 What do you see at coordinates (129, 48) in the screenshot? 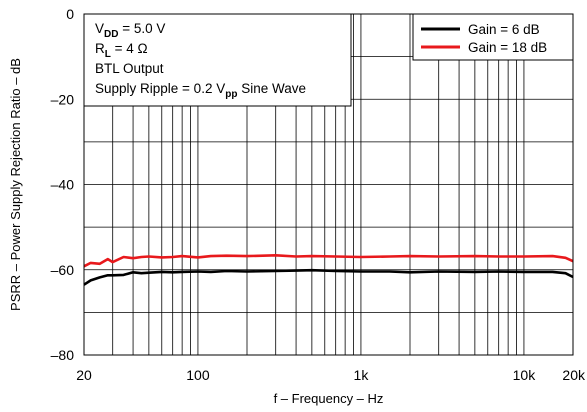
I see `annotation-line-rest: = 4 Ω` at bounding box center [129, 48].